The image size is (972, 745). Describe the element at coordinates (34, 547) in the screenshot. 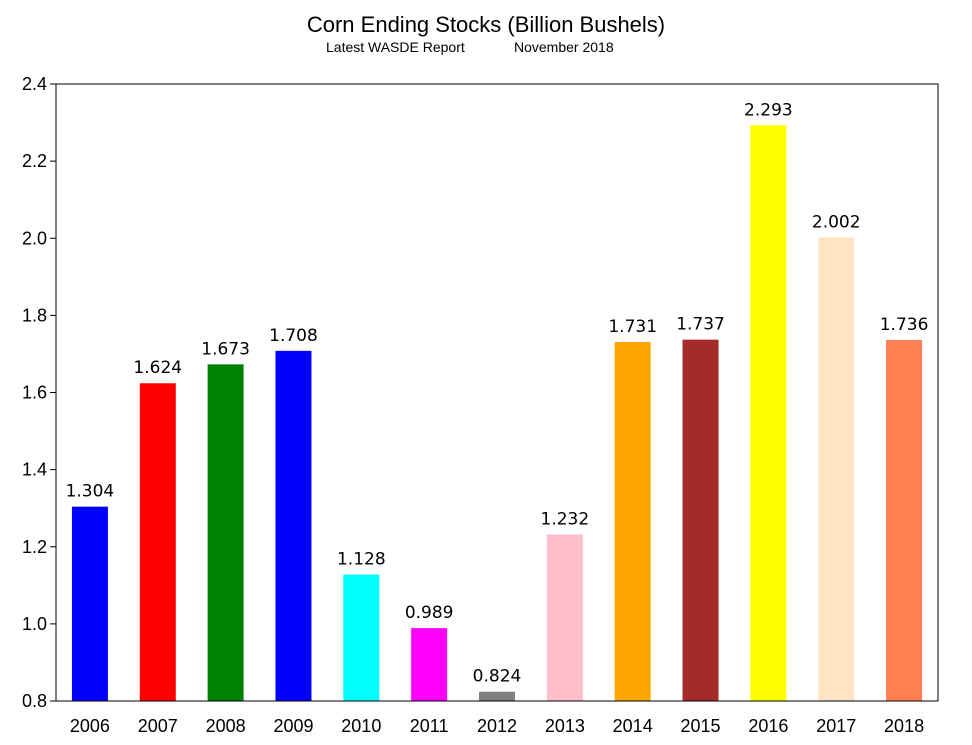

I see `y-tick-label: 1.2` at that location.